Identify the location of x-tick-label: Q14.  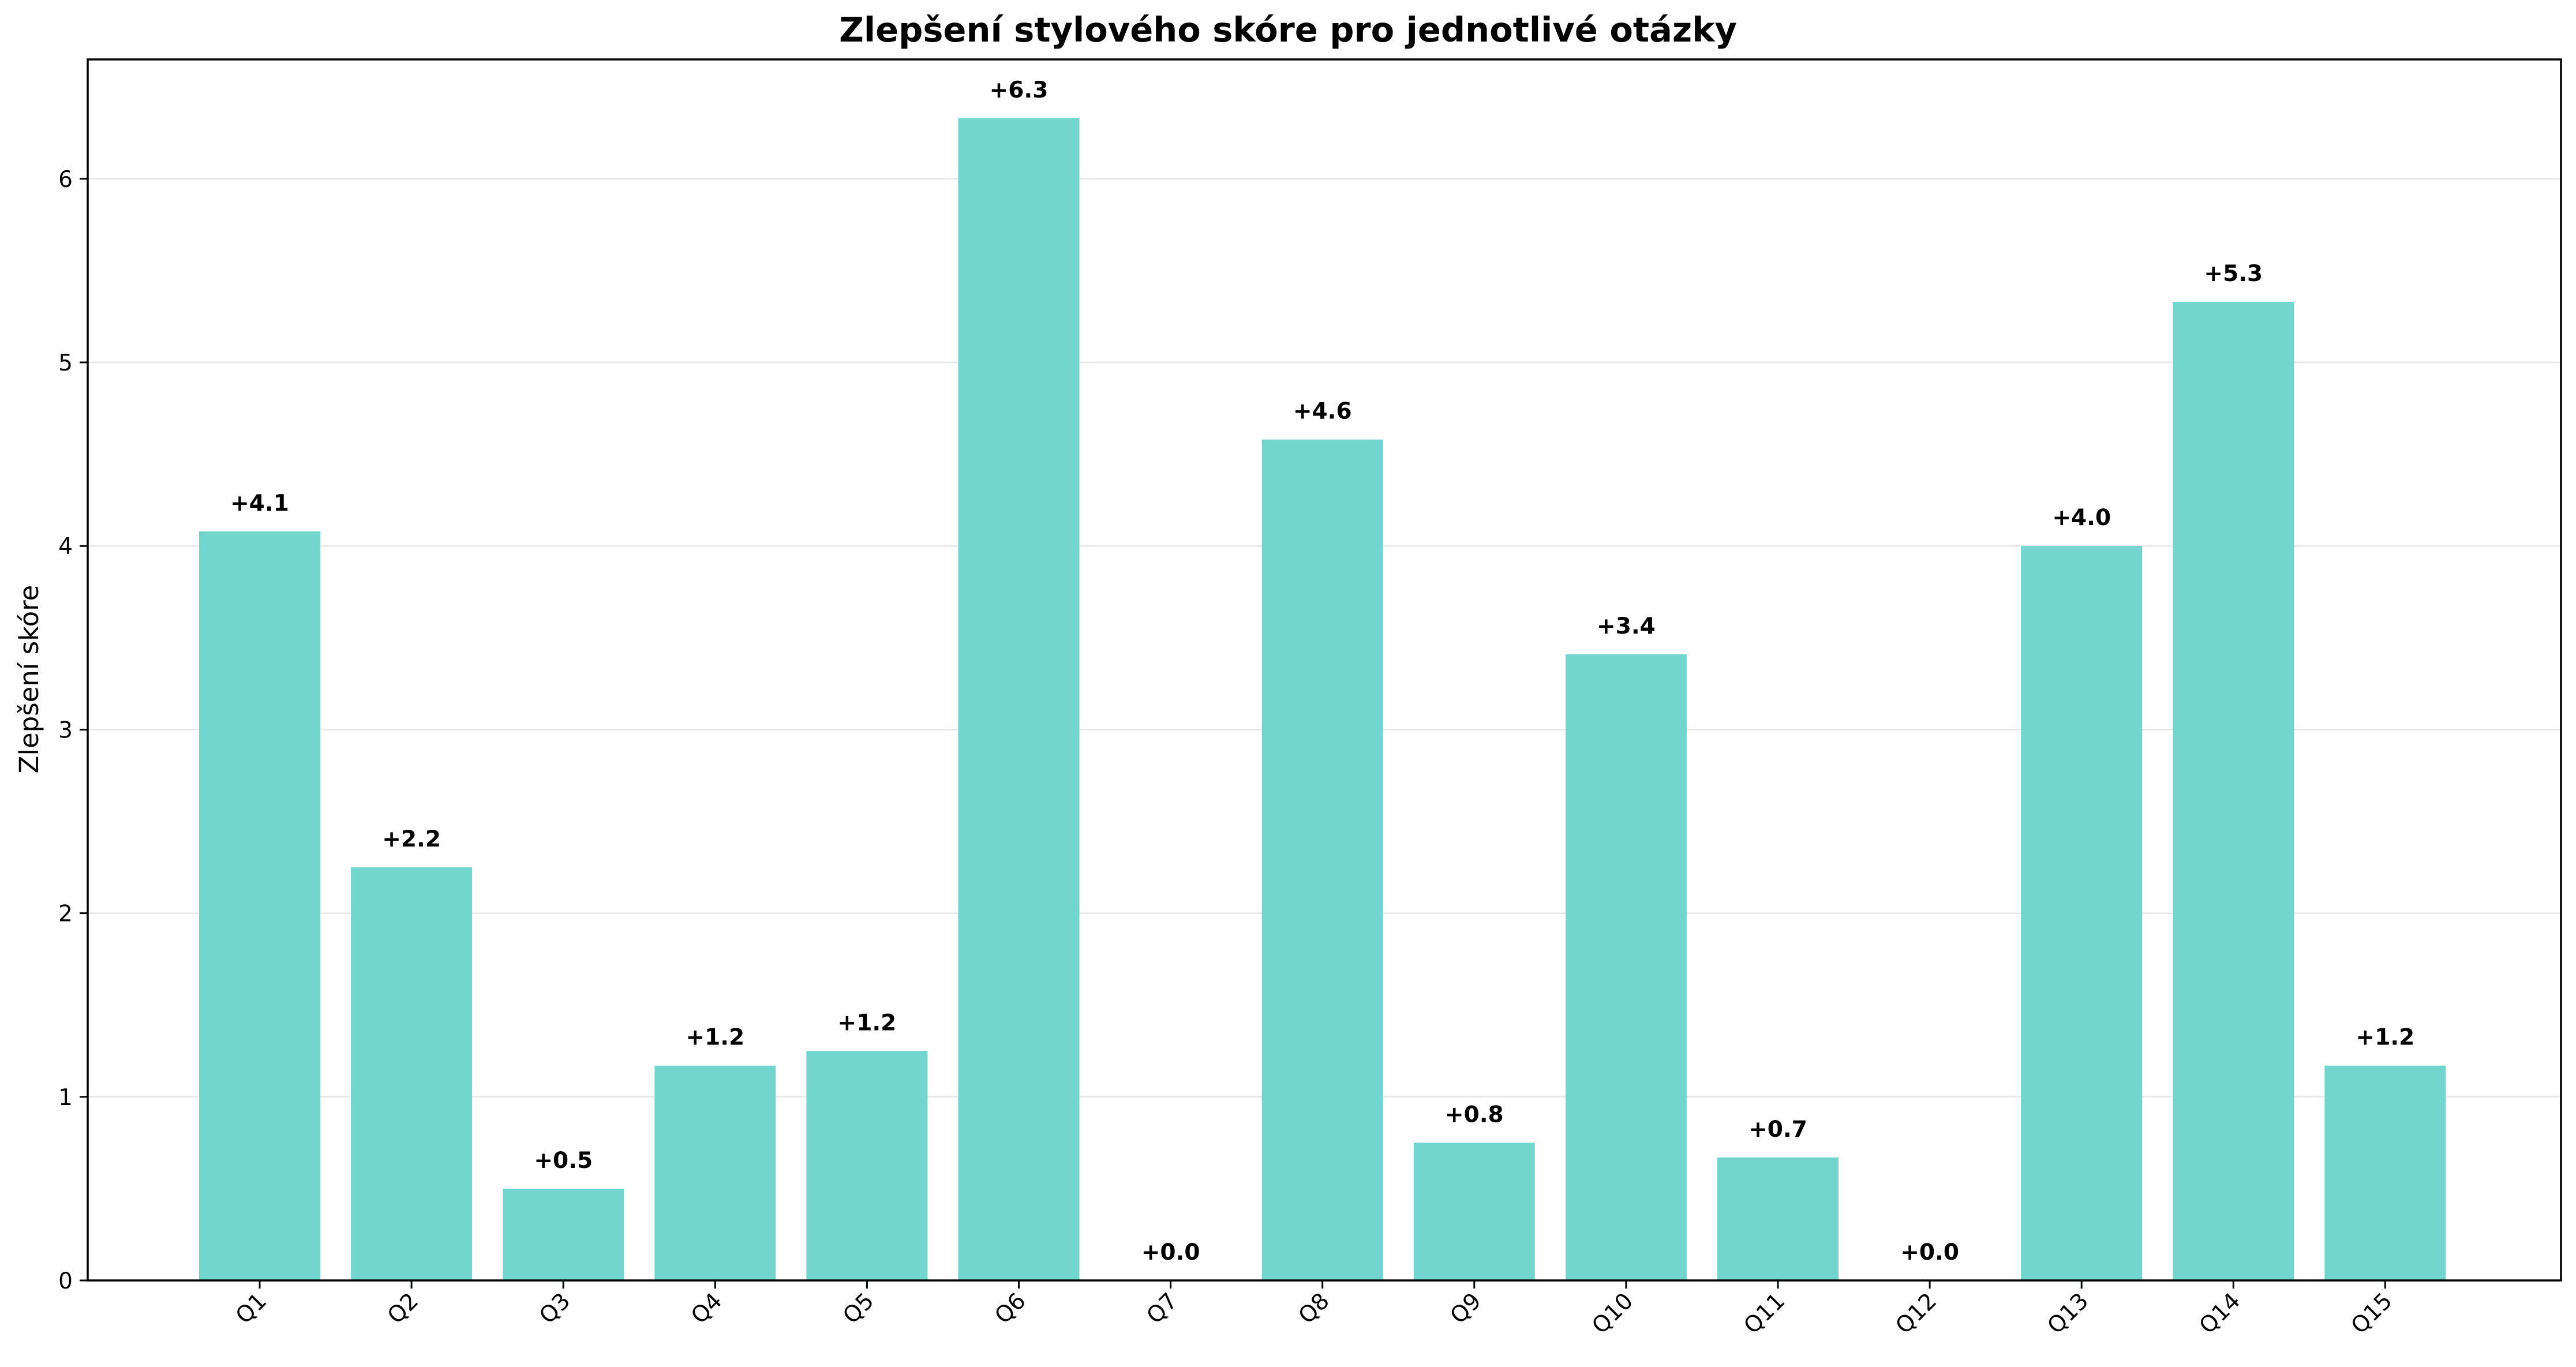
(2220, 1313).